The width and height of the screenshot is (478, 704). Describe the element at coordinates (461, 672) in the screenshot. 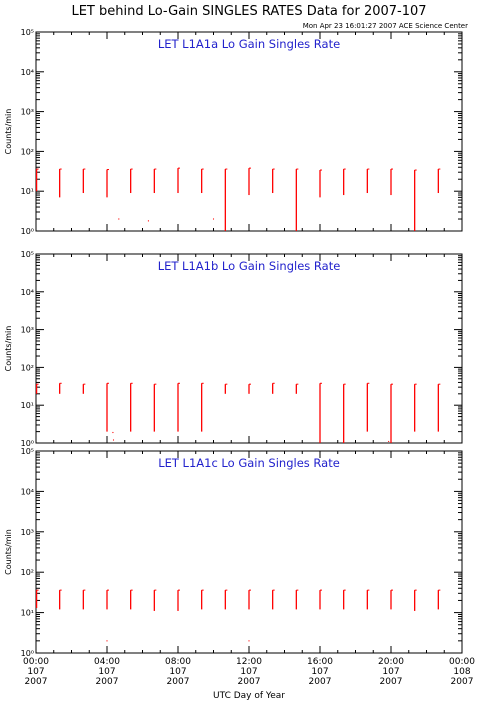

I see `x-tick-day: 108` at that location.